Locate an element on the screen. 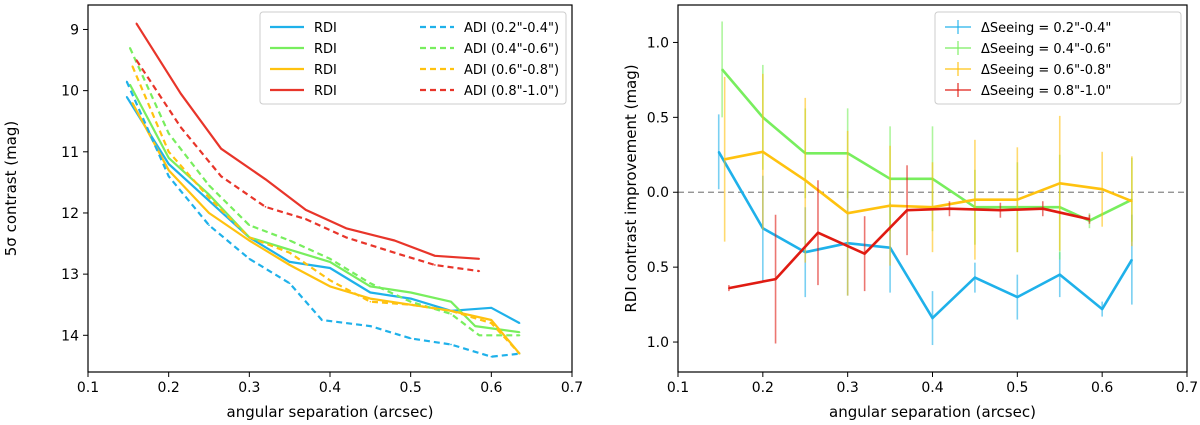  legend-label: ADI (0.4"-0.6") is located at coordinates (511, 49).